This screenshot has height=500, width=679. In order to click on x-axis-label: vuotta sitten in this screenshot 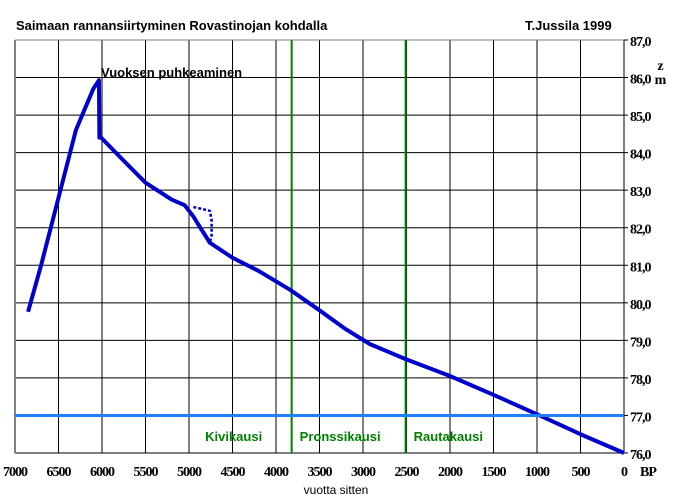, I will do `click(336, 490)`.